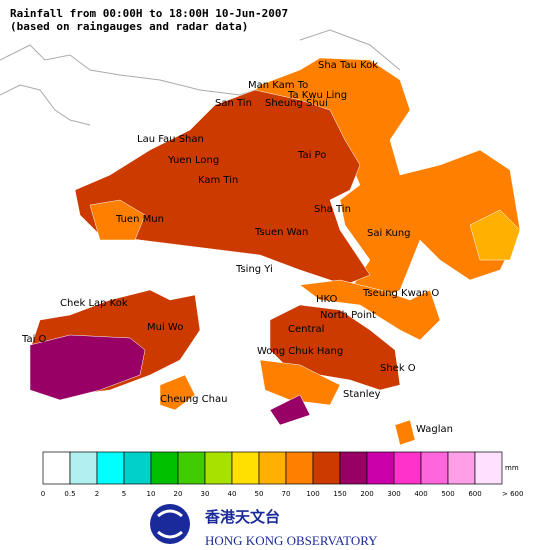 The image size is (545, 550). I want to click on place-label: Cheung Chau, so click(193, 399).